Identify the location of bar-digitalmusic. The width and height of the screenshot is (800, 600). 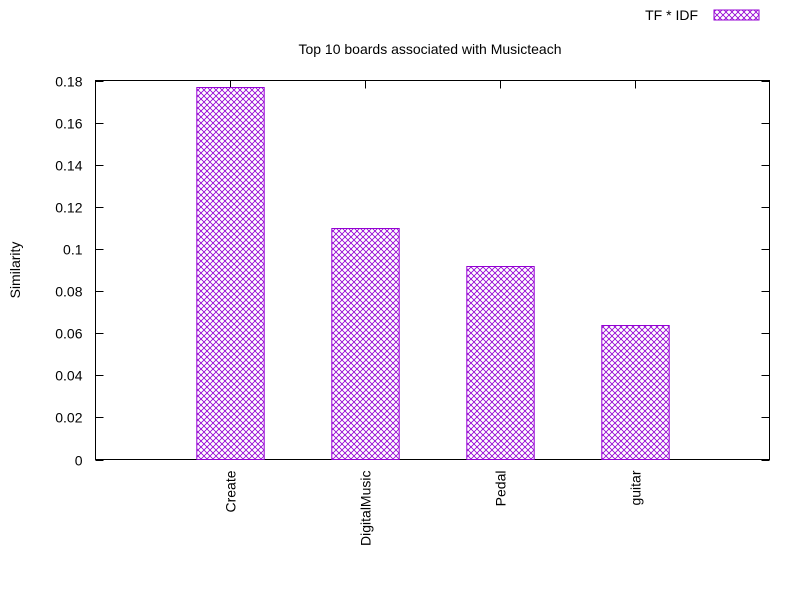
(365, 344).